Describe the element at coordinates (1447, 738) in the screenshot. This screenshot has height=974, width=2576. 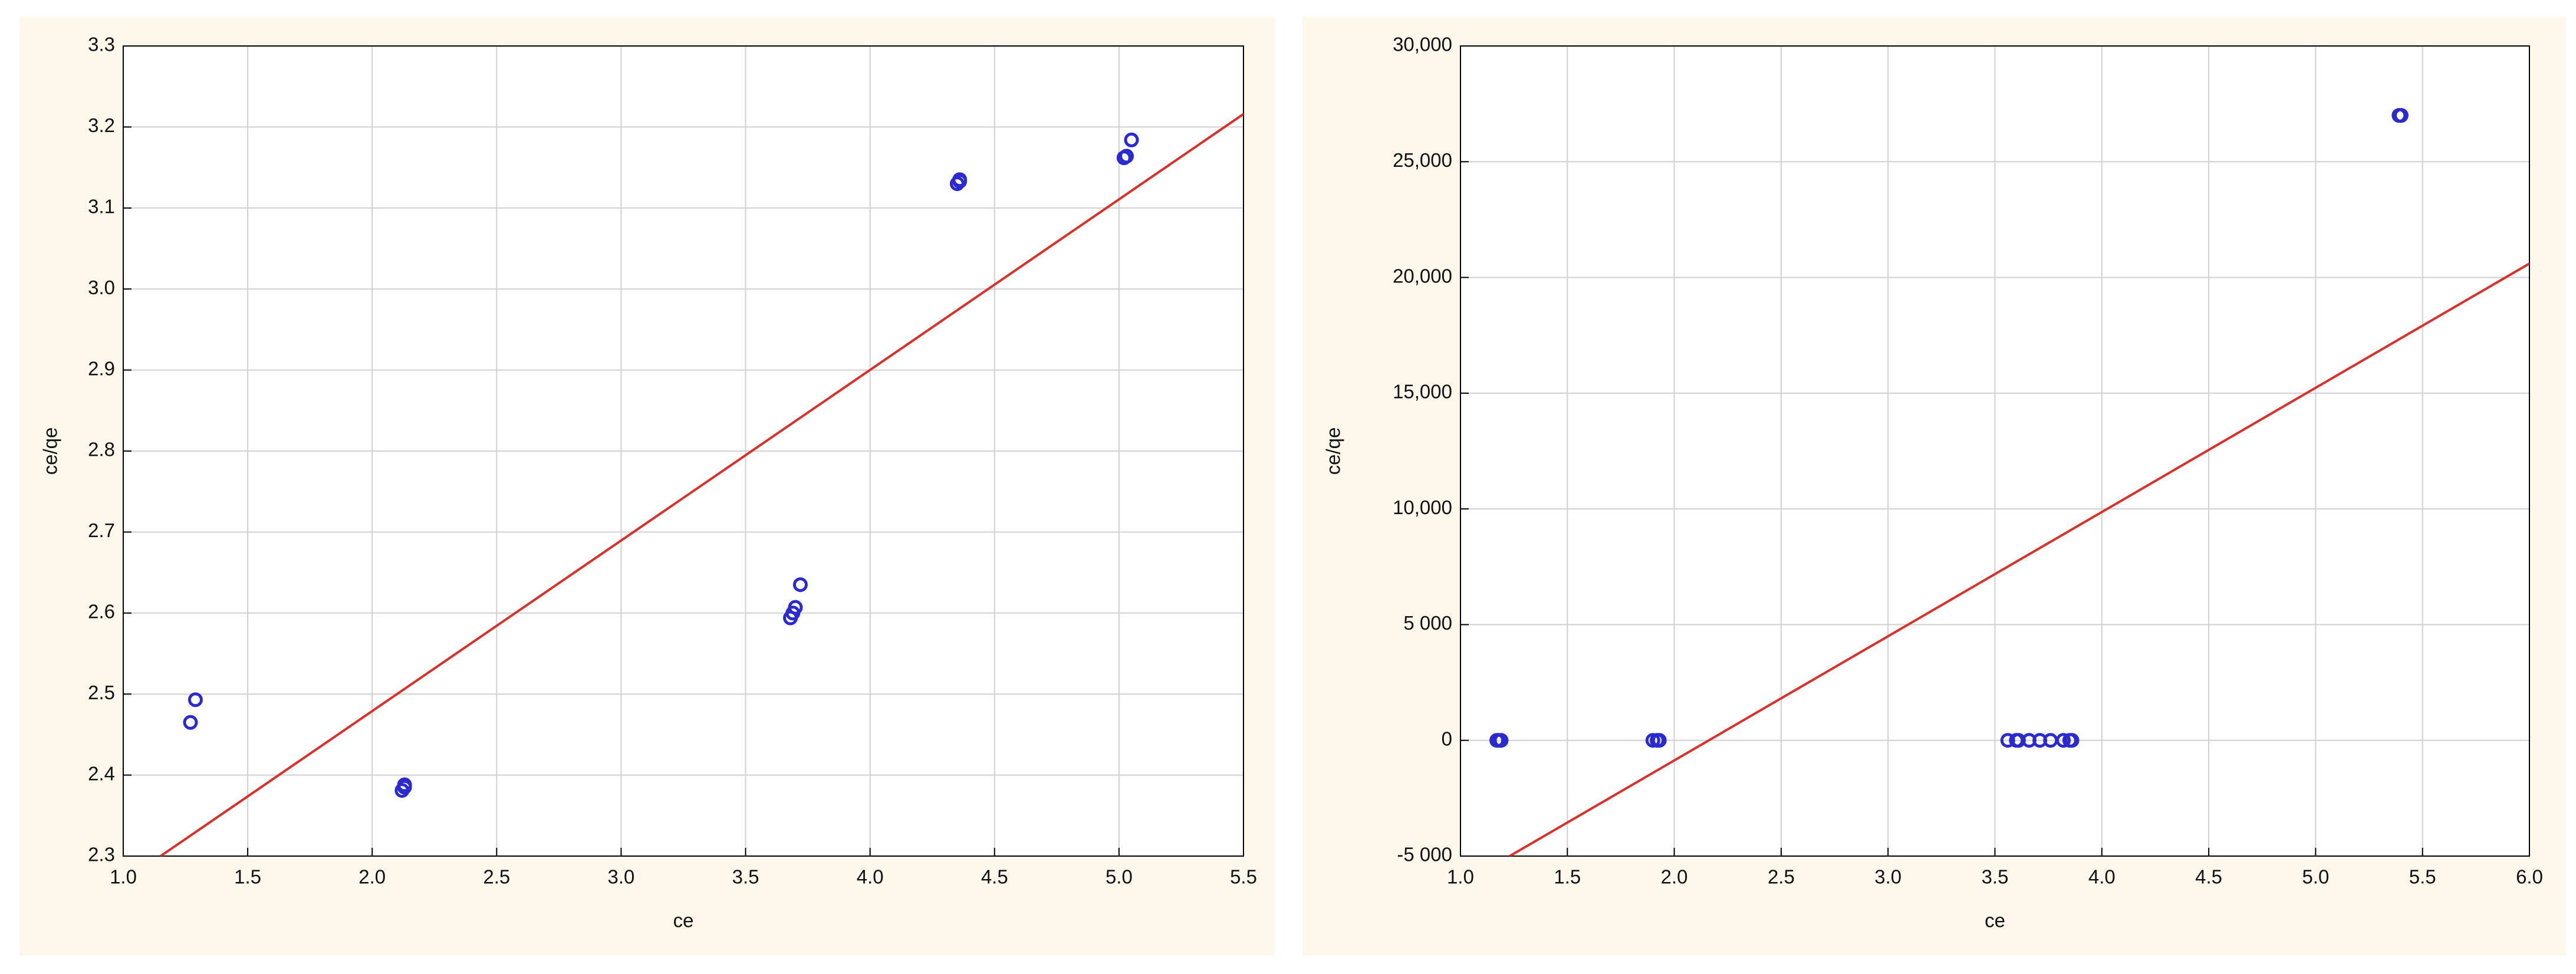
I see `y-tick-label: 0` at that location.